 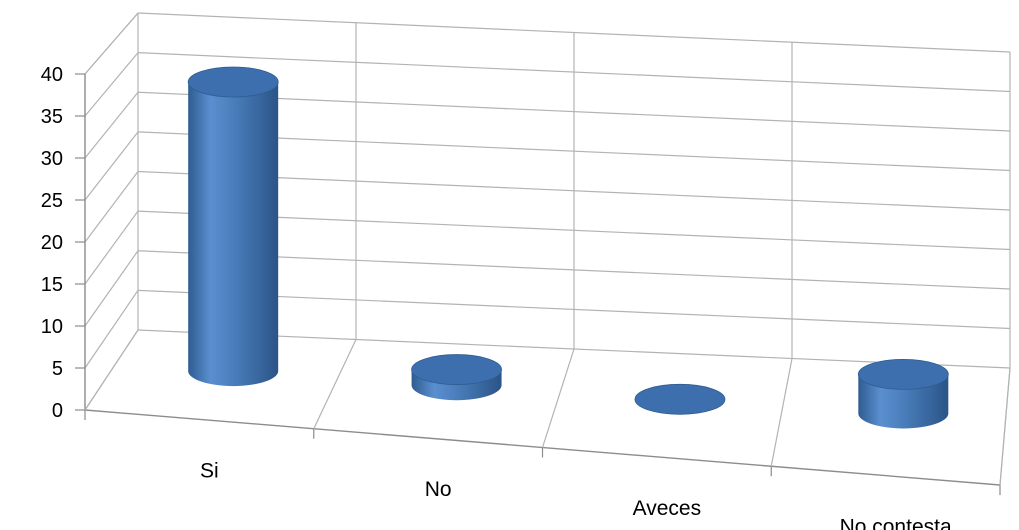 I want to click on y-tick-label: 35, so click(x=52, y=117).